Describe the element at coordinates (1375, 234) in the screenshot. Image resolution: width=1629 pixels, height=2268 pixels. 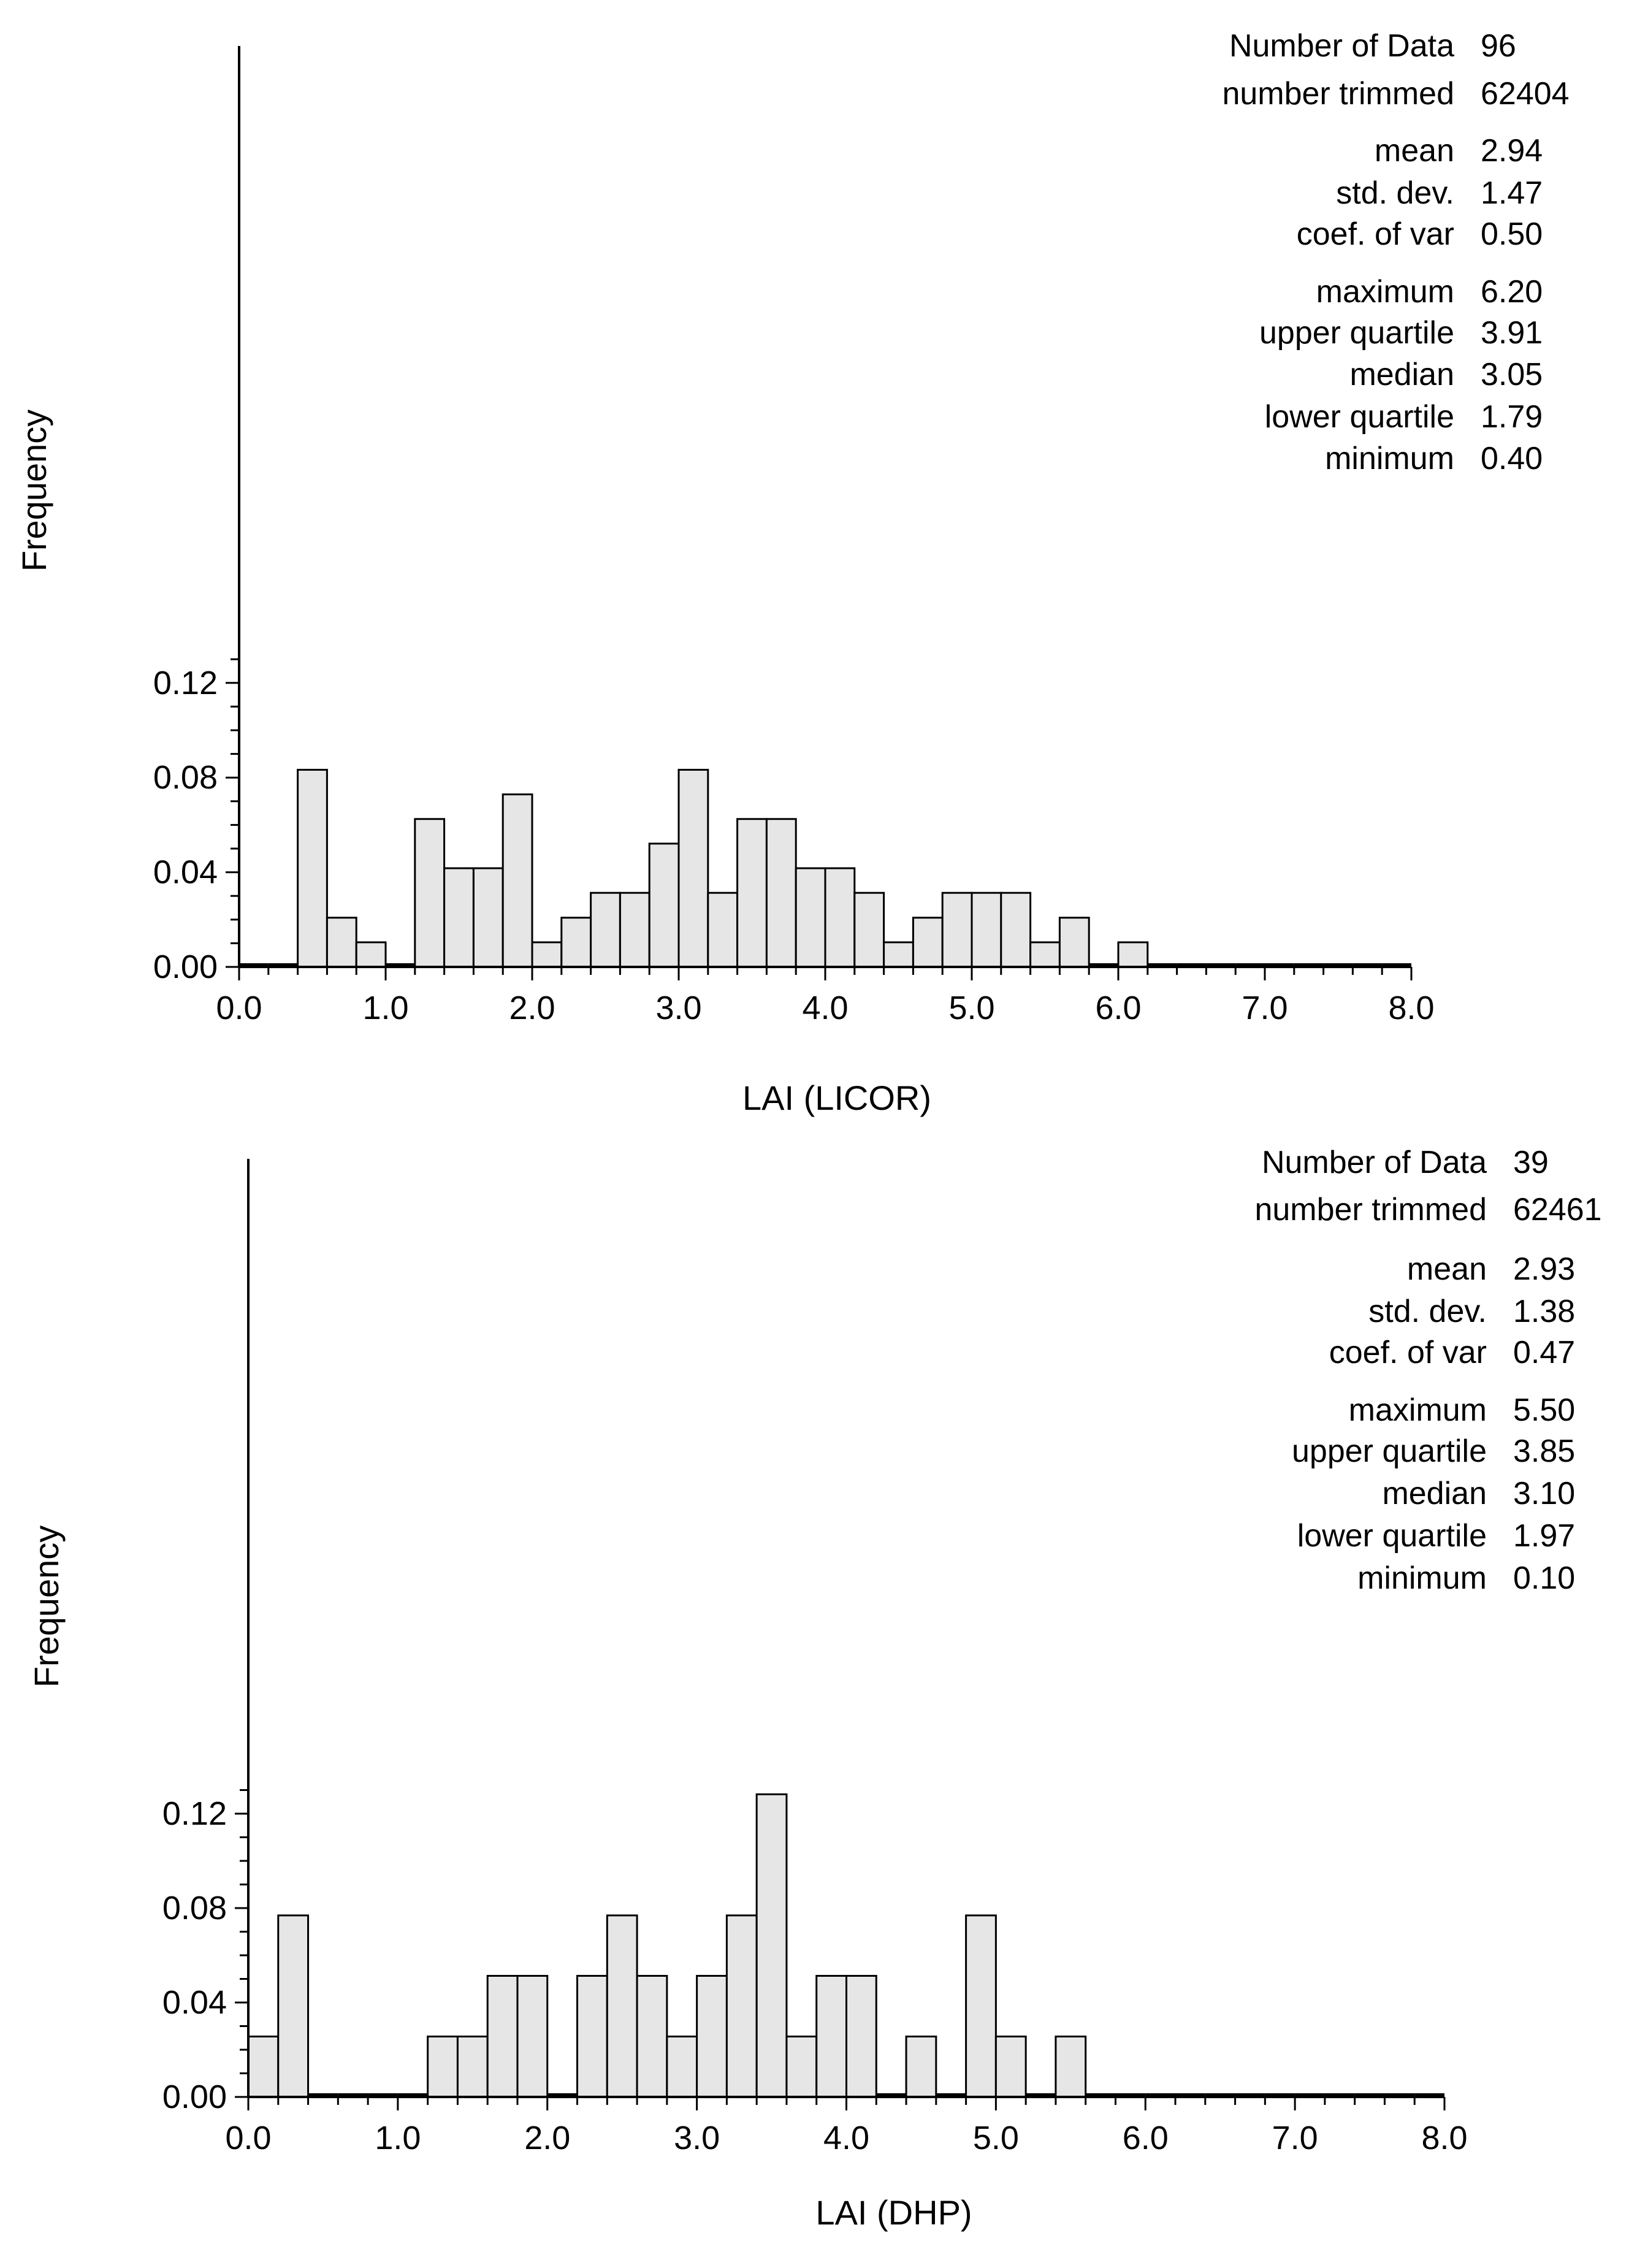
I see `stat-label: coef. of var` at that location.